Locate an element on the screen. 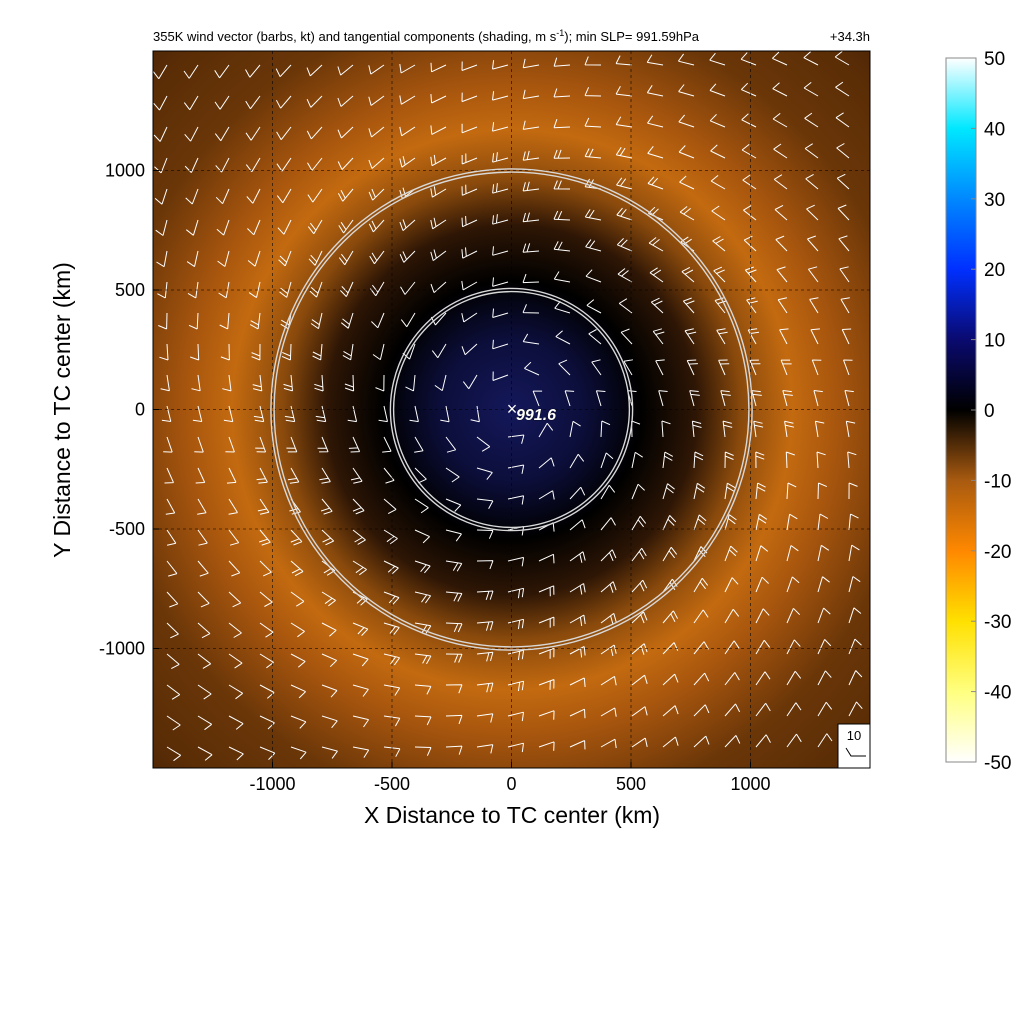 The height and width of the screenshot is (1024, 1024). x-tick-label: 1000 is located at coordinates (750, 784).